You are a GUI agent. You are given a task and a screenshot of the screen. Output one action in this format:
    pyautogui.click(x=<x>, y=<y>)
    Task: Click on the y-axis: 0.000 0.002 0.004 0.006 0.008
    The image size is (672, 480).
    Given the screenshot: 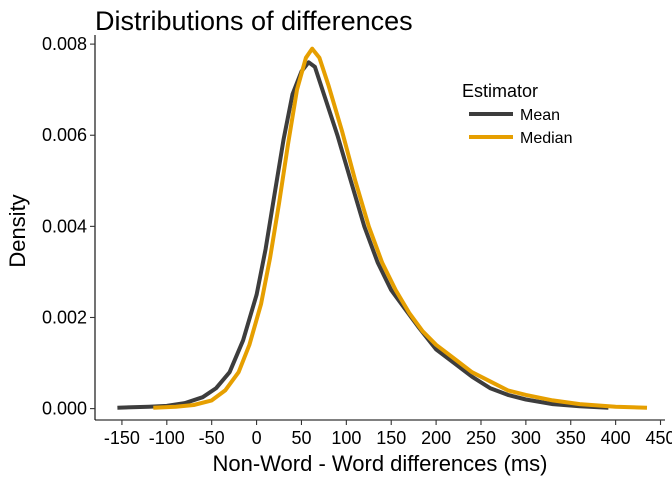 What is the action you would take?
    pyautogui.click(x=69, y=227)
    